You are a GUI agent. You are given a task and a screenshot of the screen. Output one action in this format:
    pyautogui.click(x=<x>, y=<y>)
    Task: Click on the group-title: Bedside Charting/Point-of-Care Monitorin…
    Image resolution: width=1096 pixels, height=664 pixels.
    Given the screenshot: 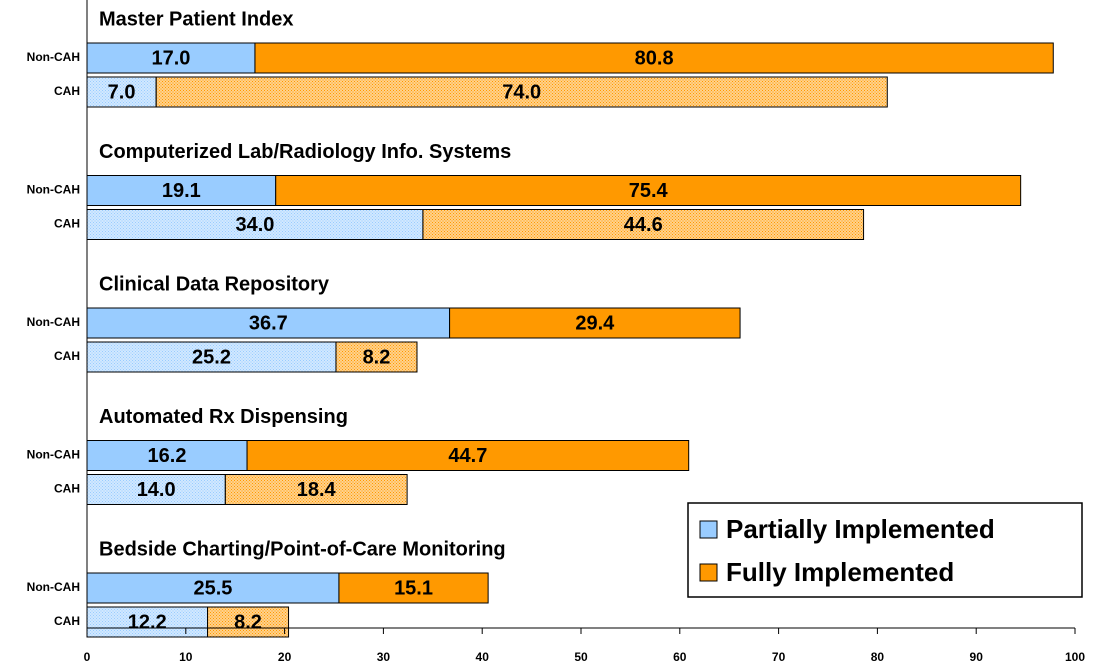 What is the action you would take?
    pyautogui.click(x=302, y=549)
    